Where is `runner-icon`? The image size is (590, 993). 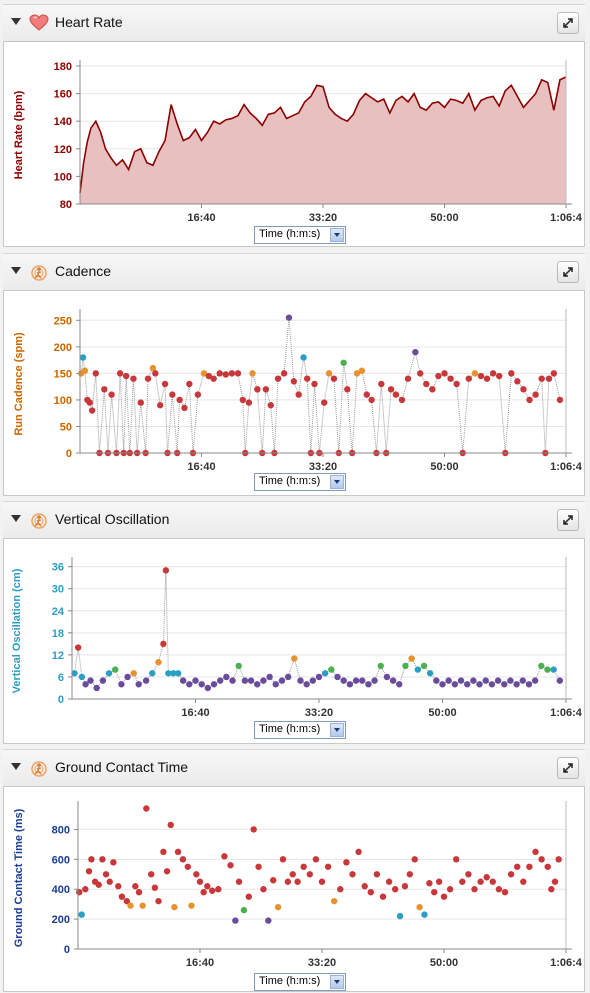 runner-icon is located at coordinates (39, 769).